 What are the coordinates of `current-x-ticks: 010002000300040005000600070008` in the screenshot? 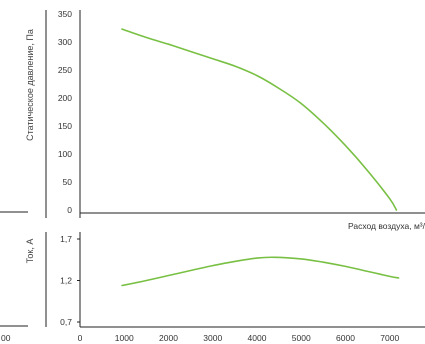 It's located at (239, 338).